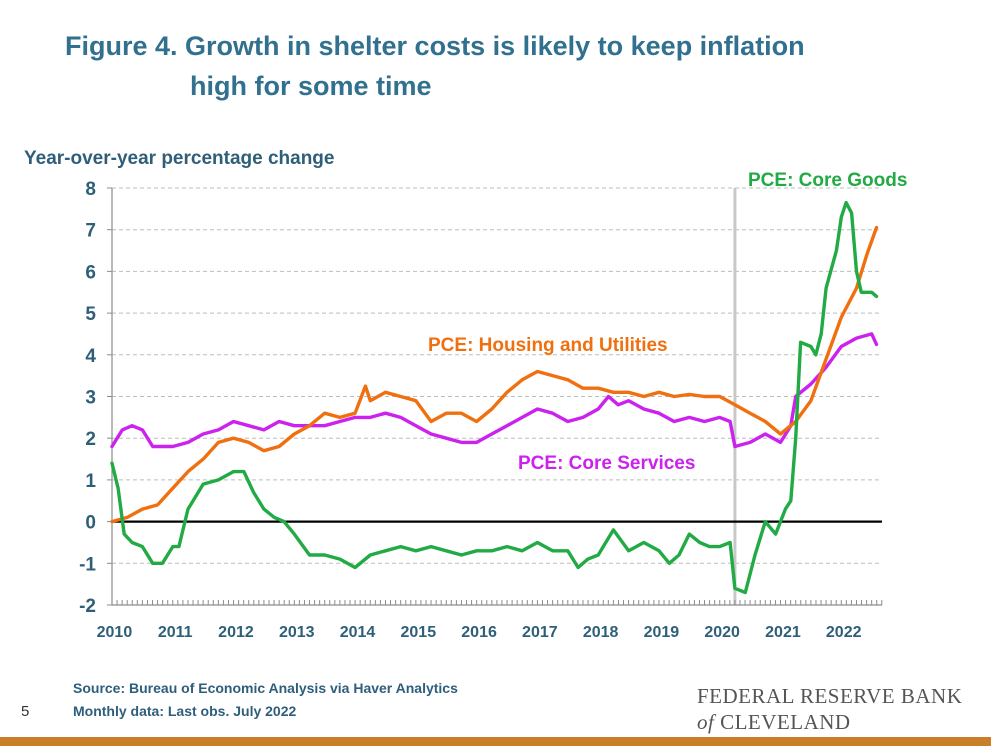 The width and height of the screenshot is (991, 746). What do you see at coordinates (87, 564) in the screenshot?
I see `y-tick-label: -1` at bounding box center [87, 564].